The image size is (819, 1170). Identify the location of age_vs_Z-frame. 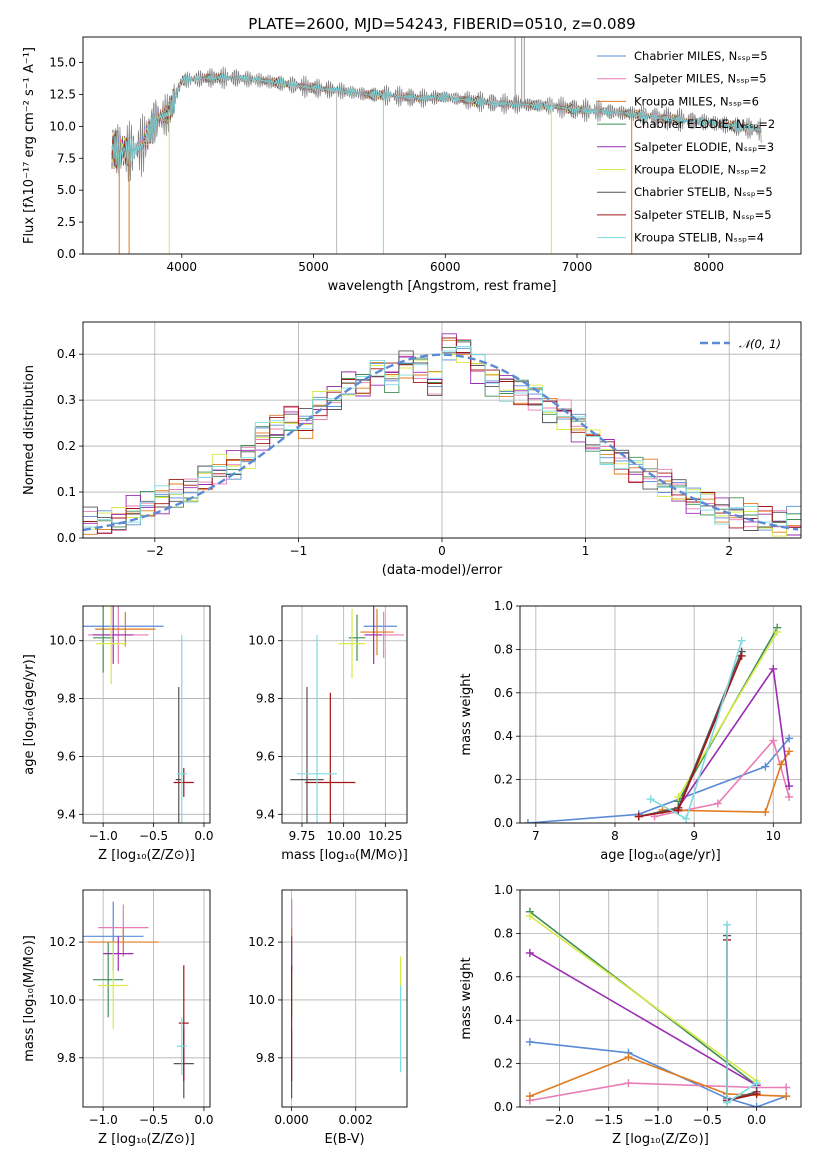
(146, 714).